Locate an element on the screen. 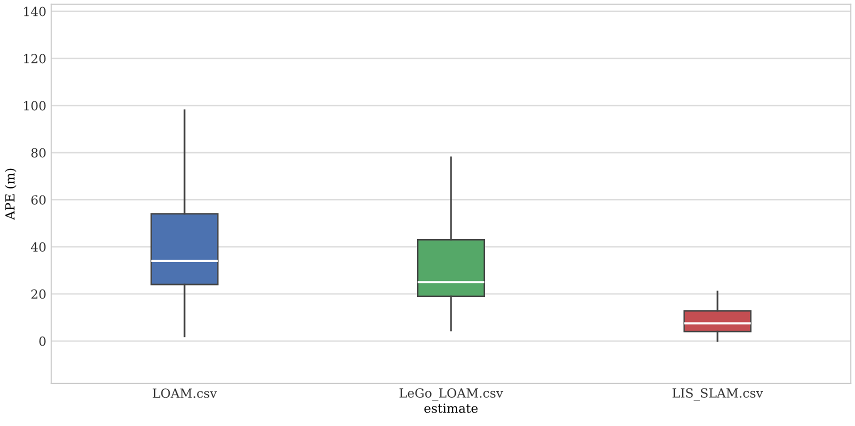 Image resolution: width=855 pixels, height=426 pixels. y-axis-title: APE (m) is located at coordinates (10, 194).